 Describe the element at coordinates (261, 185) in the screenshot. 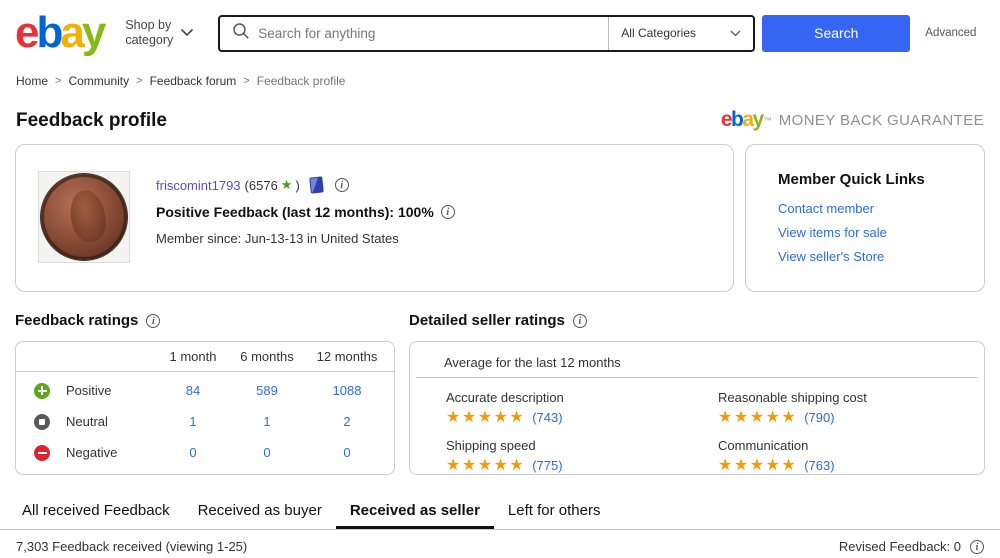

I see `feedback-score: (6576` at that location.